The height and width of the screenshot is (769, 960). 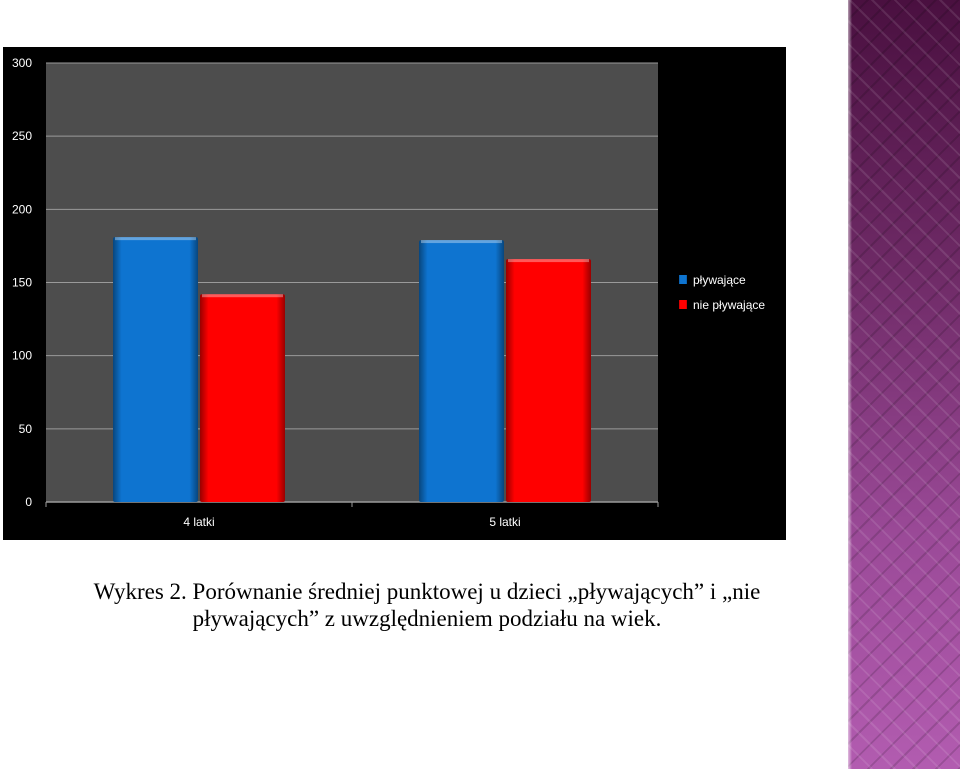 What do you see at coordinates (22, 209) in the screenshot?
I see `y-tick-label-200: 200` at bounding box center [22, 209].